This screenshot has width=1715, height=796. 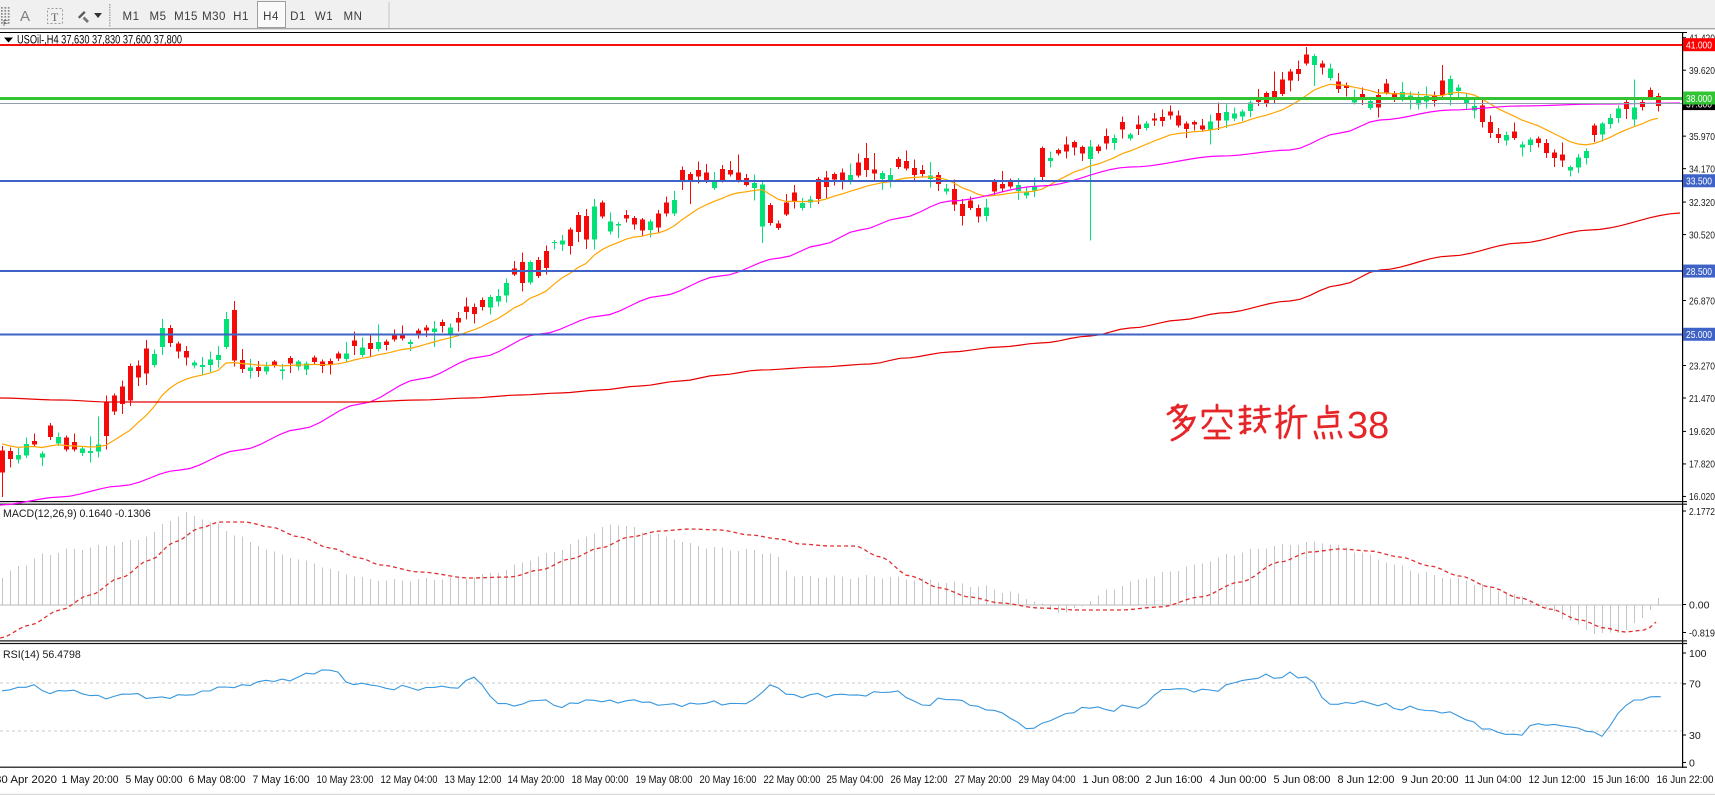 I want to click on svg-text: M15, so click(x=186, y=17).